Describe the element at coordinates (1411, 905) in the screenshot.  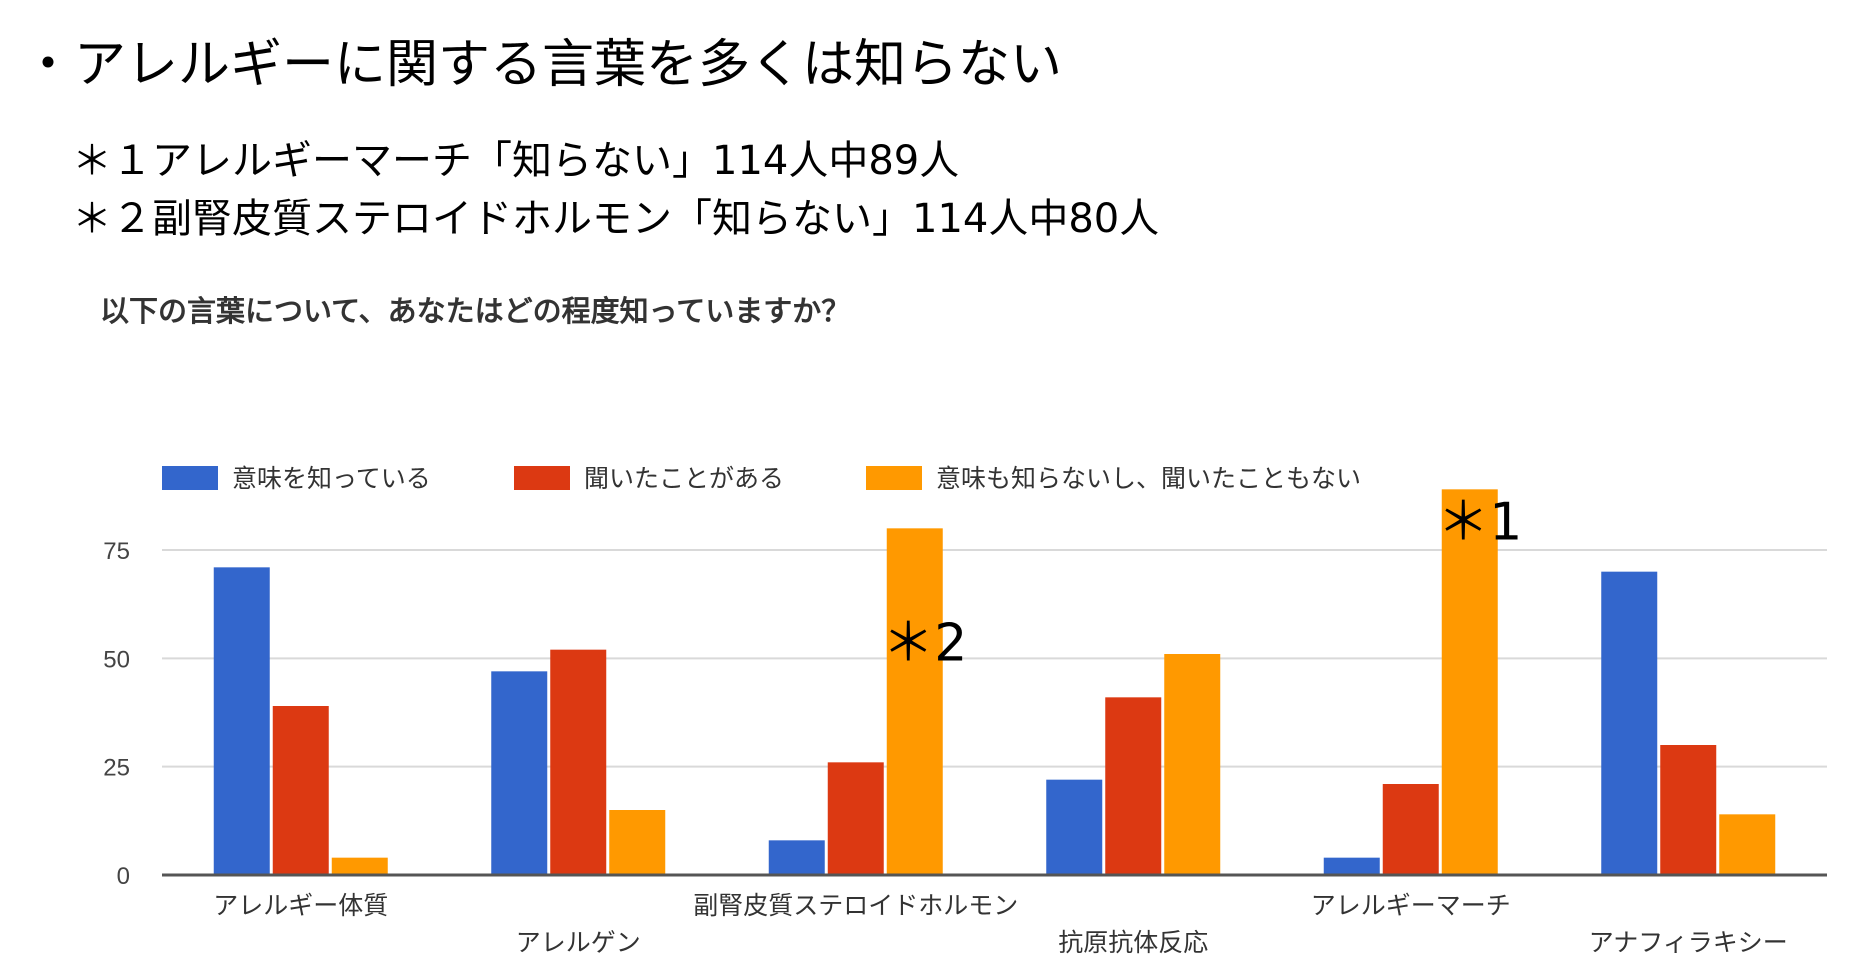
I see `x-tick-label: アレルギーマーチ` at that location.